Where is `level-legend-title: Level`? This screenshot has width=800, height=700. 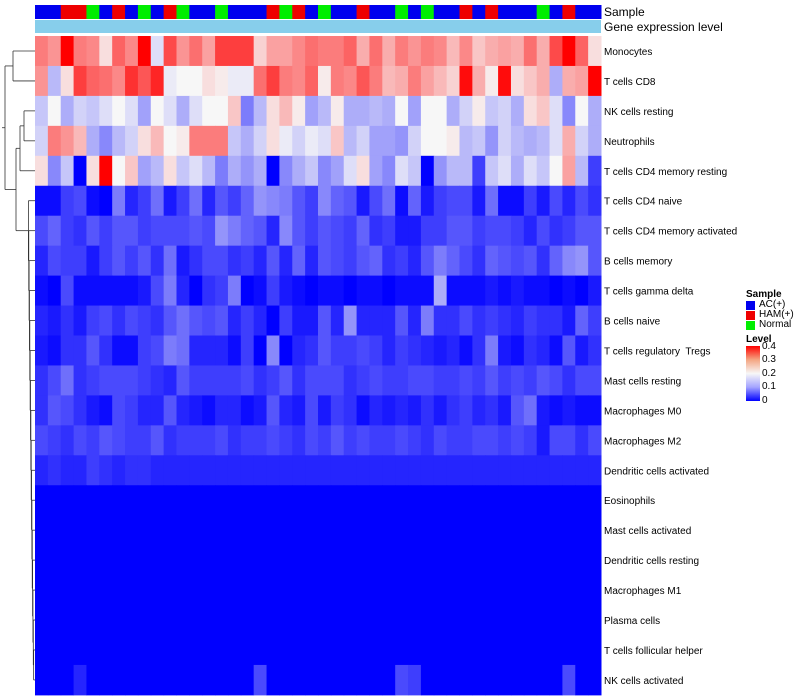 level-legend-title: Level is located at coordinates (759, 339).